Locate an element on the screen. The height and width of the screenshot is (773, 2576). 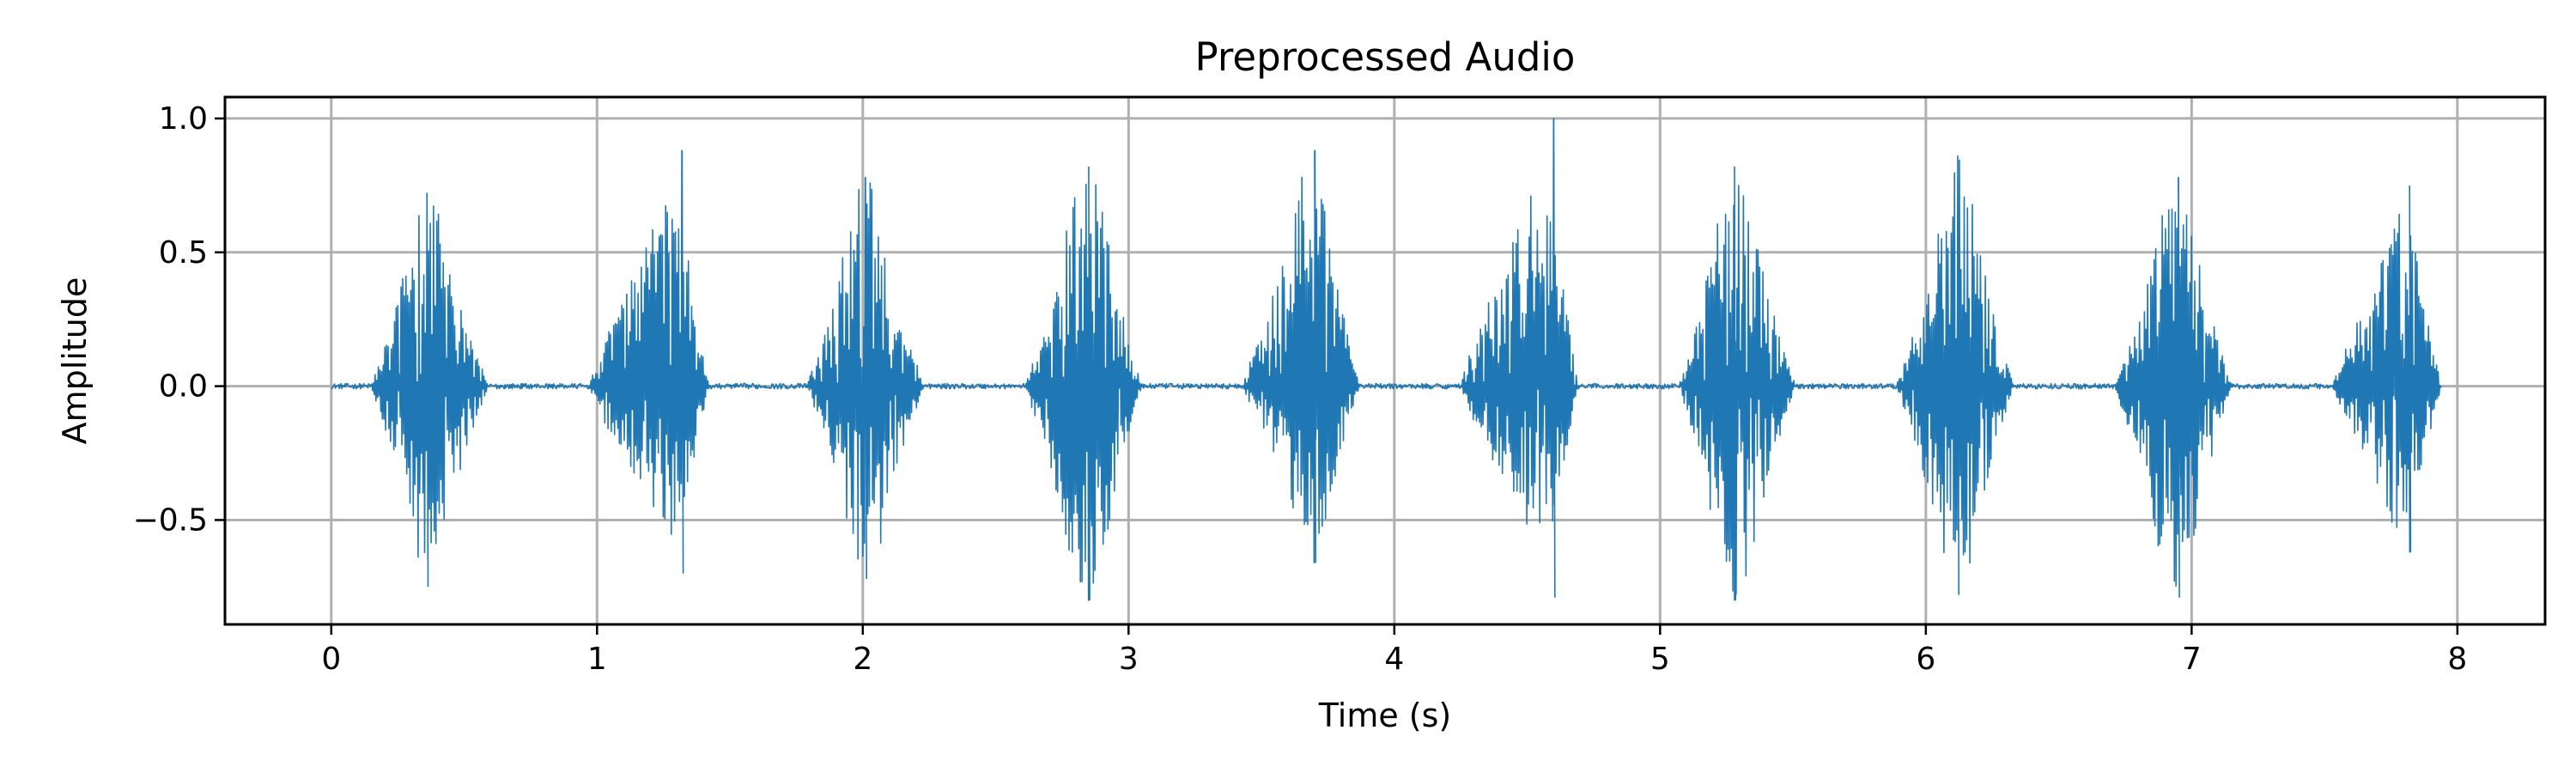
x-tick-label: 7 is located at coordinates (2192, 659).